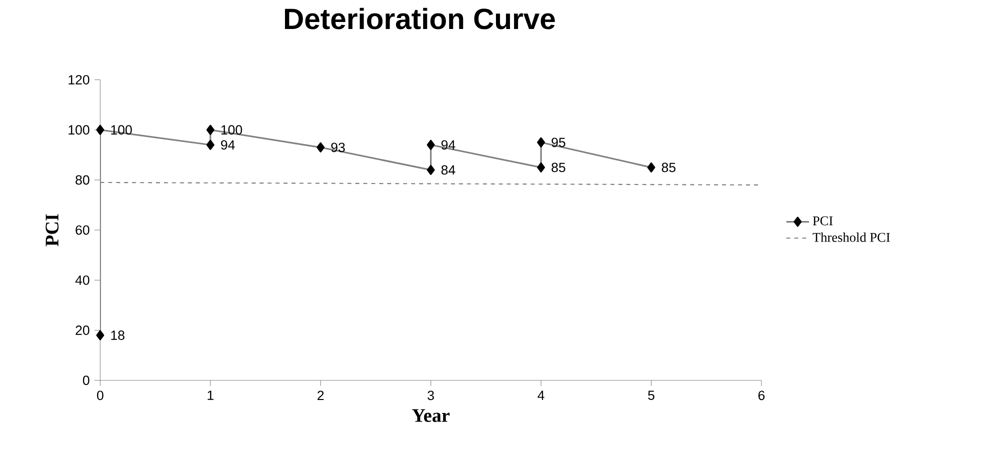 The height and width of the screenshot is (459, 983). I want to click on y-tick-label: 20, so click(83, 330).